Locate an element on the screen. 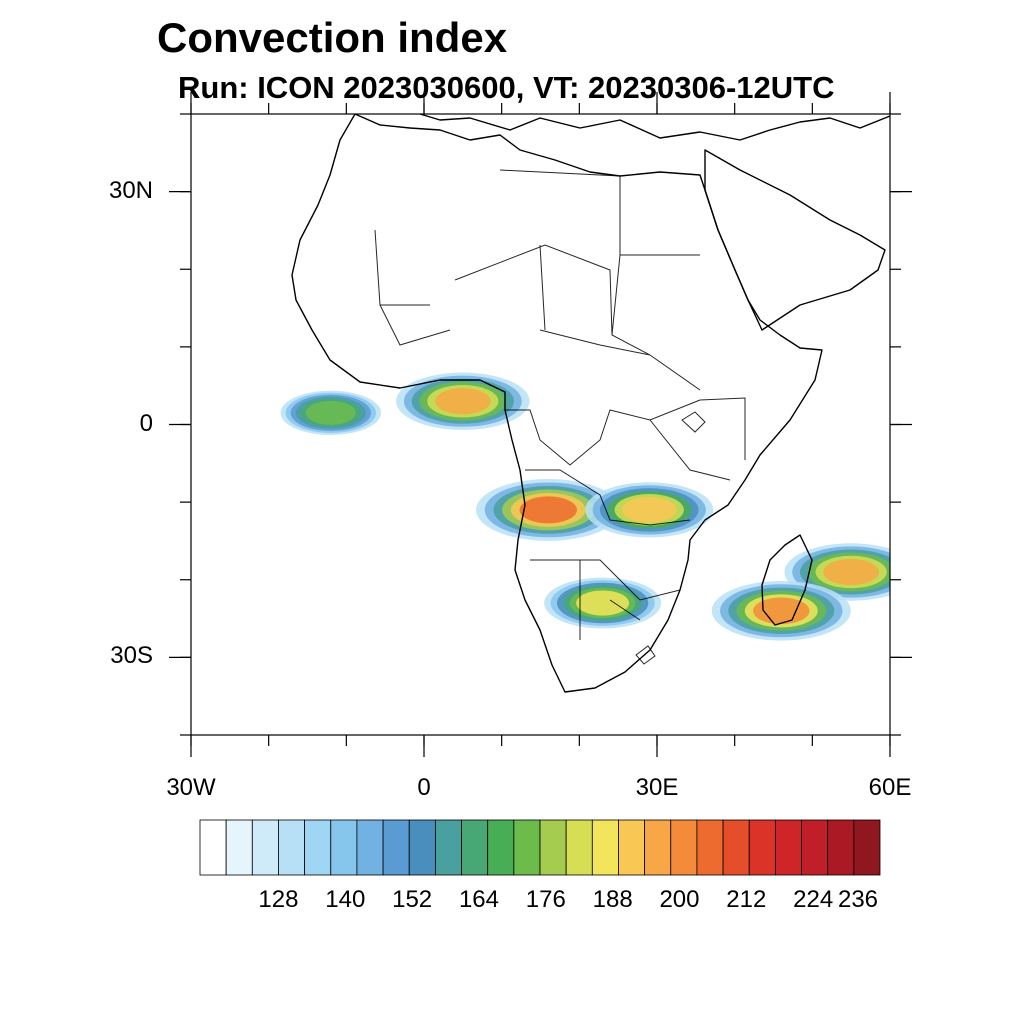  lesotho-border is located at coordinates (645, 655).